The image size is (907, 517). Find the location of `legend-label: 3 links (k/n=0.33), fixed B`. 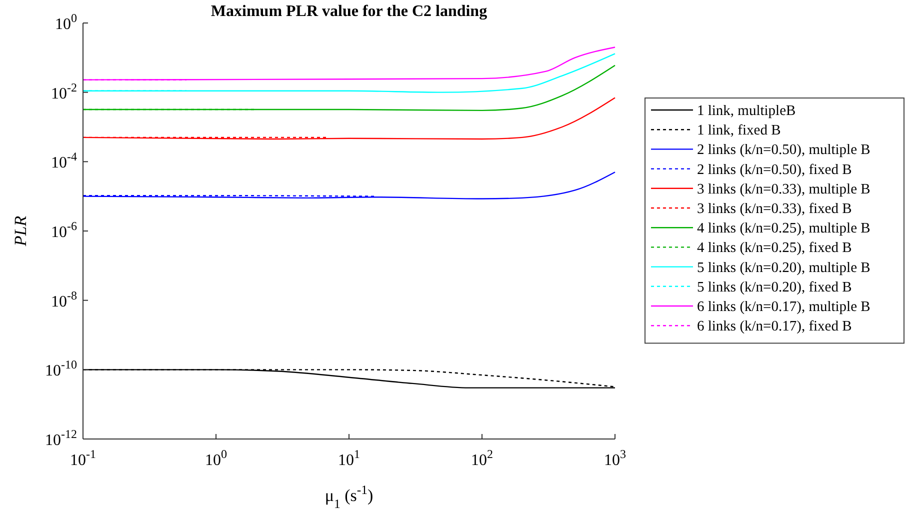

legend-label: 3 links (k/n=0.33), fixed B is located at coordinates (774, 209).